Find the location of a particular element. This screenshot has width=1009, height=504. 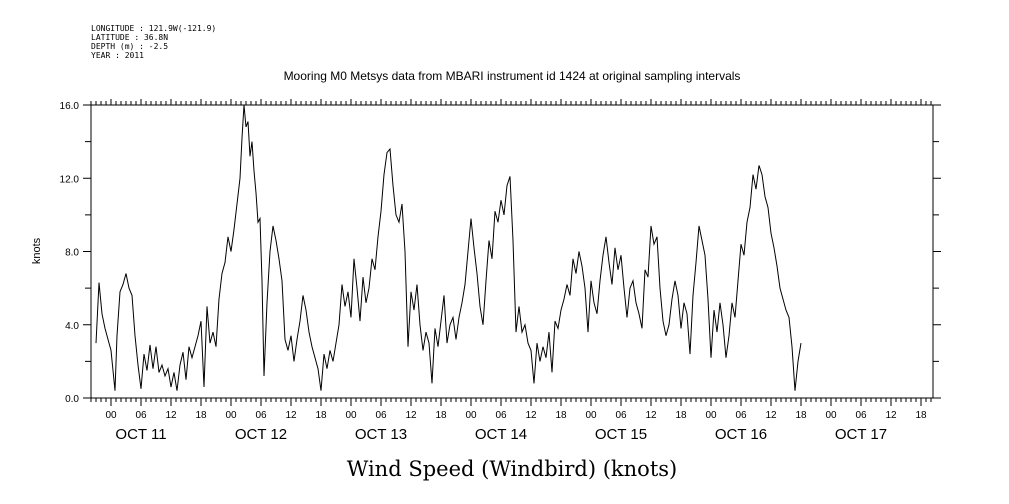

y-tick-label: 16.0 is located at coordinates (70, 106).